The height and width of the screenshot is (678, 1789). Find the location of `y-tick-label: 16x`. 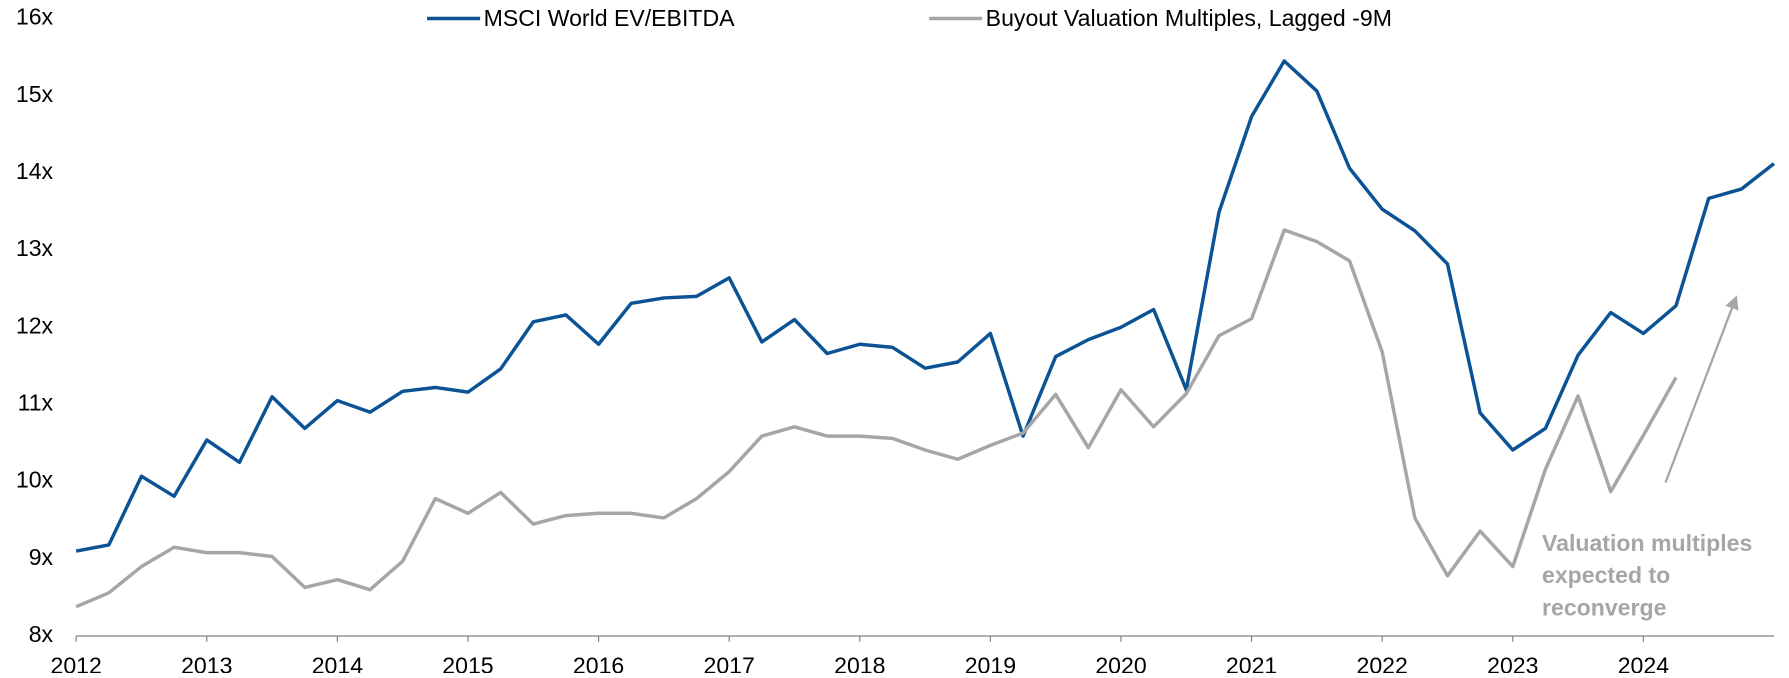

y-tick-label: 16x is located at coordinates (35, 17).